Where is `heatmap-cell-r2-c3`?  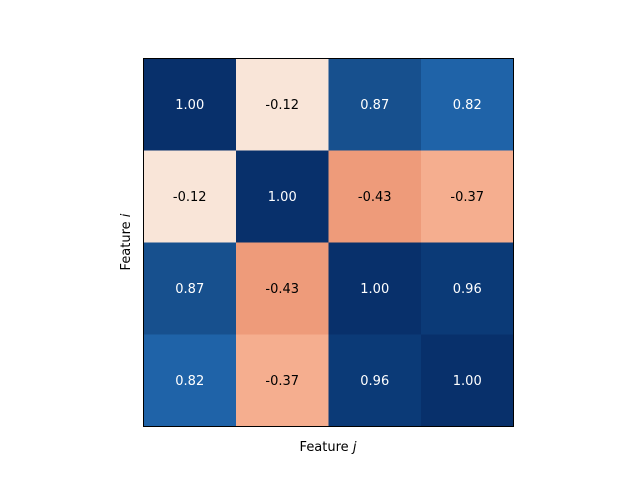 heatmap-cell-r2-c3 is located at coordinates (467, 288).